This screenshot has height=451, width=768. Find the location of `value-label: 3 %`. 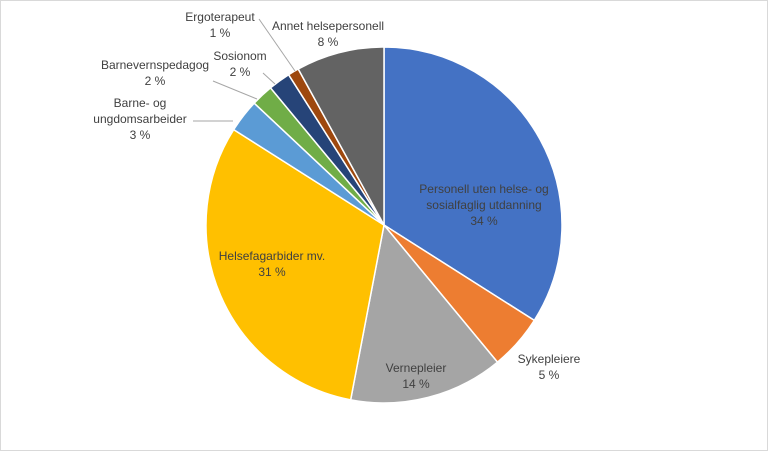

value-label: 3 % is located at coordinates (140, 135).